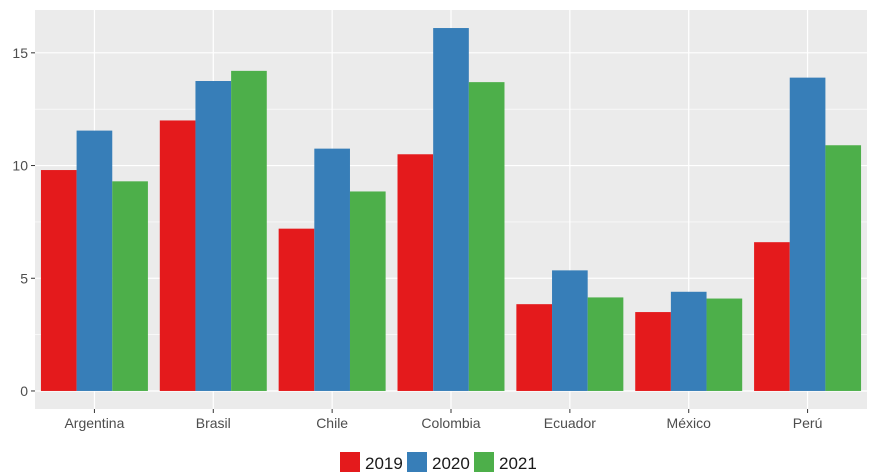 Image resolution: width=869 pixels, height=474 pixels. What do you see at coordinates (24, 278) in the screenshot?
I see `y-tick-label: 5` at bounding box center [24, 278].